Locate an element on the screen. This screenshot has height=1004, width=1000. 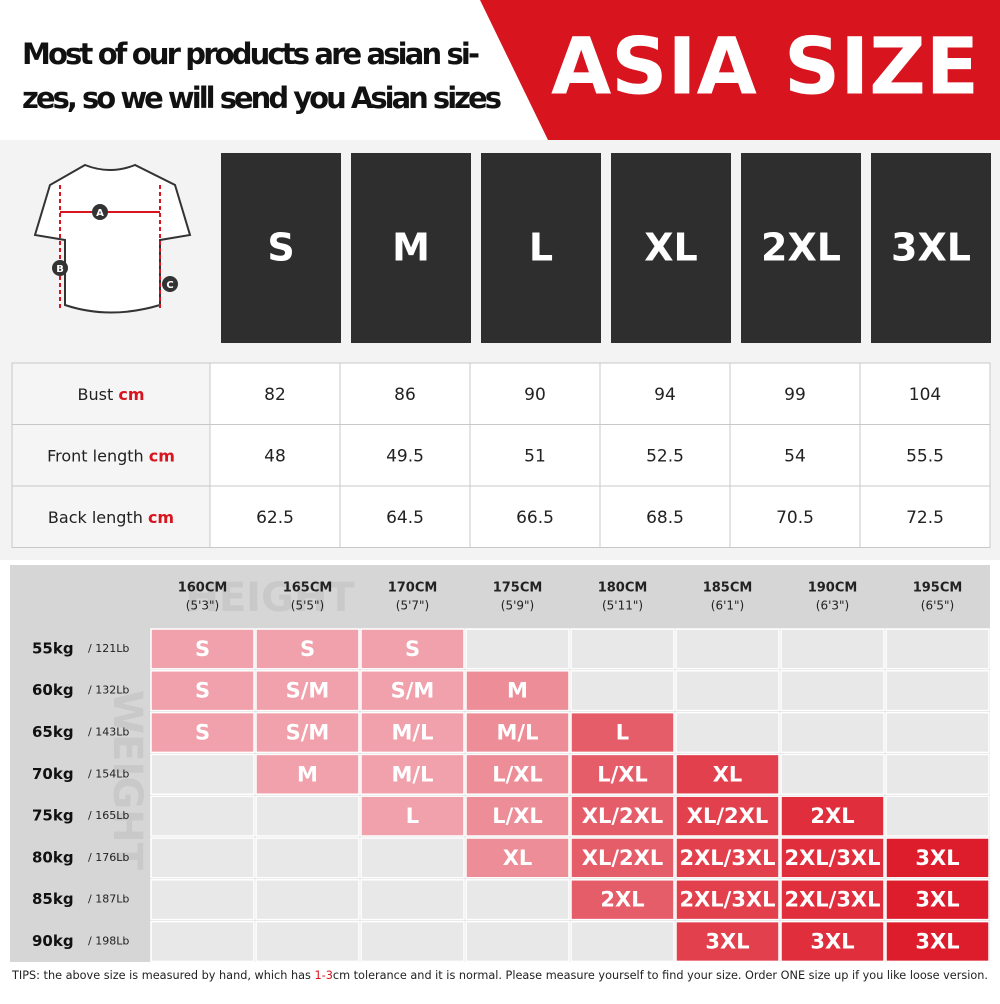
height-ft: (5'11") is located at coordinates (622, 606).